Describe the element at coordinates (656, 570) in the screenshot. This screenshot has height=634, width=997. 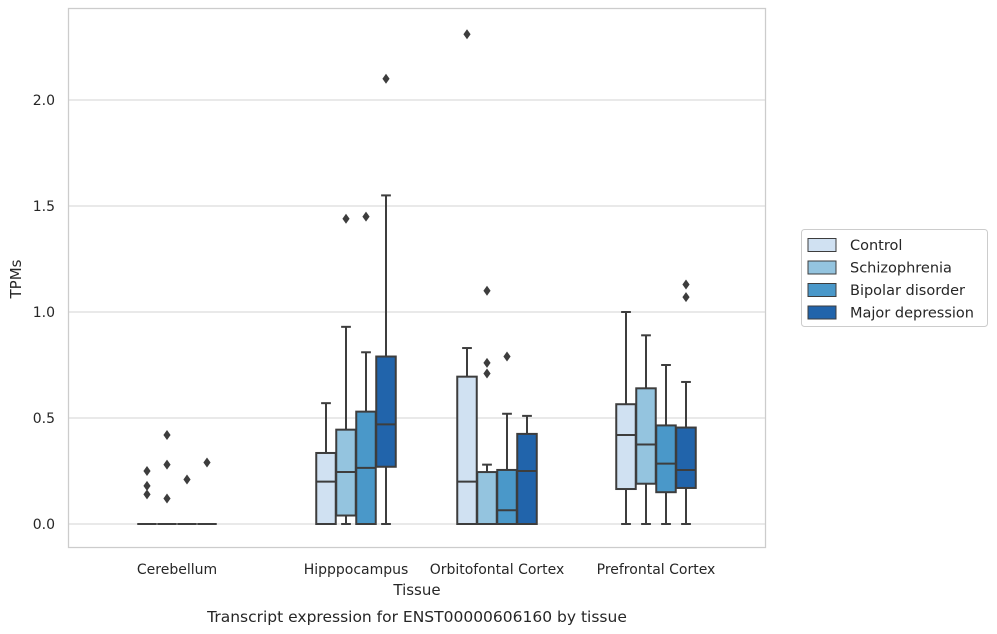
I see `x-tick-label: Prefrontal Cortex` at that location.